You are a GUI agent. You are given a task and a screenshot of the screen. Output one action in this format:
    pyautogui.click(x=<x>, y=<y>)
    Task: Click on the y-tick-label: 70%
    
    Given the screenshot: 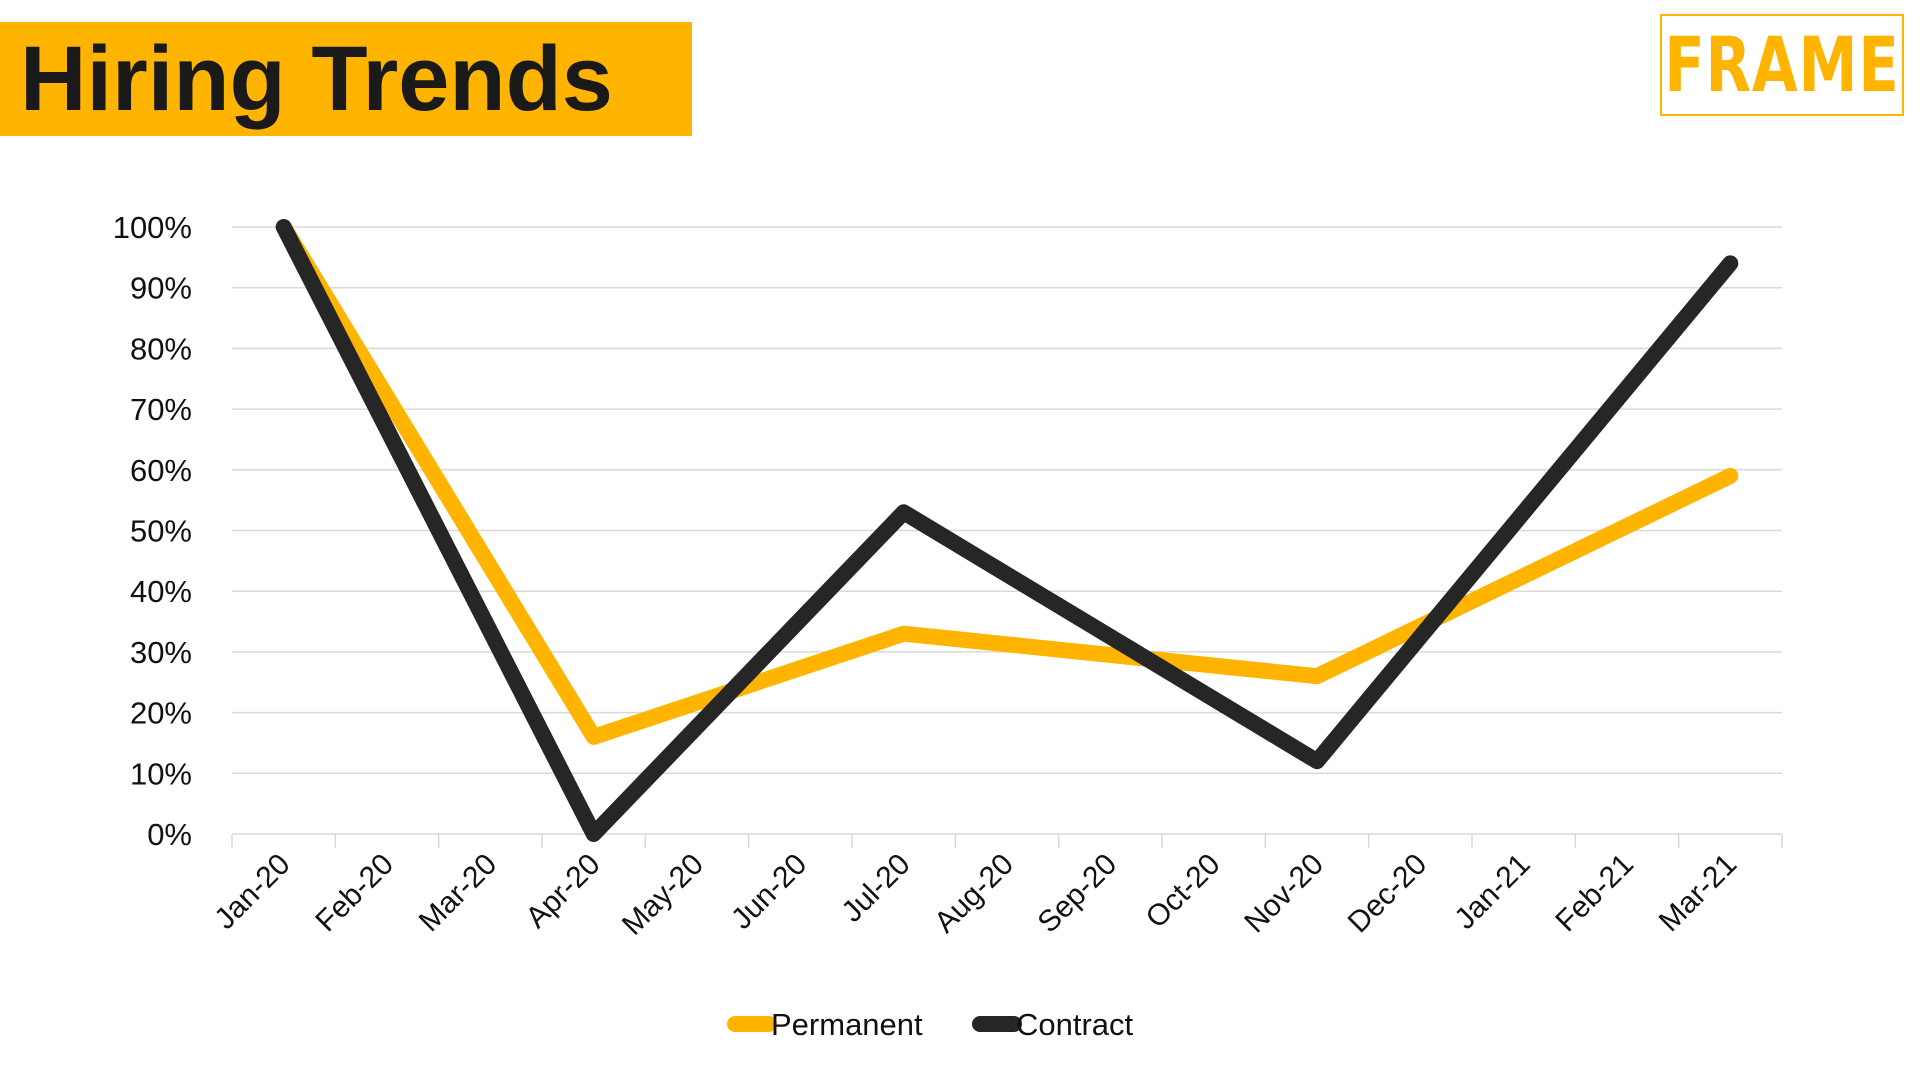 What is the action you would take?
    pyautogui.click(x=161, y=409)
    